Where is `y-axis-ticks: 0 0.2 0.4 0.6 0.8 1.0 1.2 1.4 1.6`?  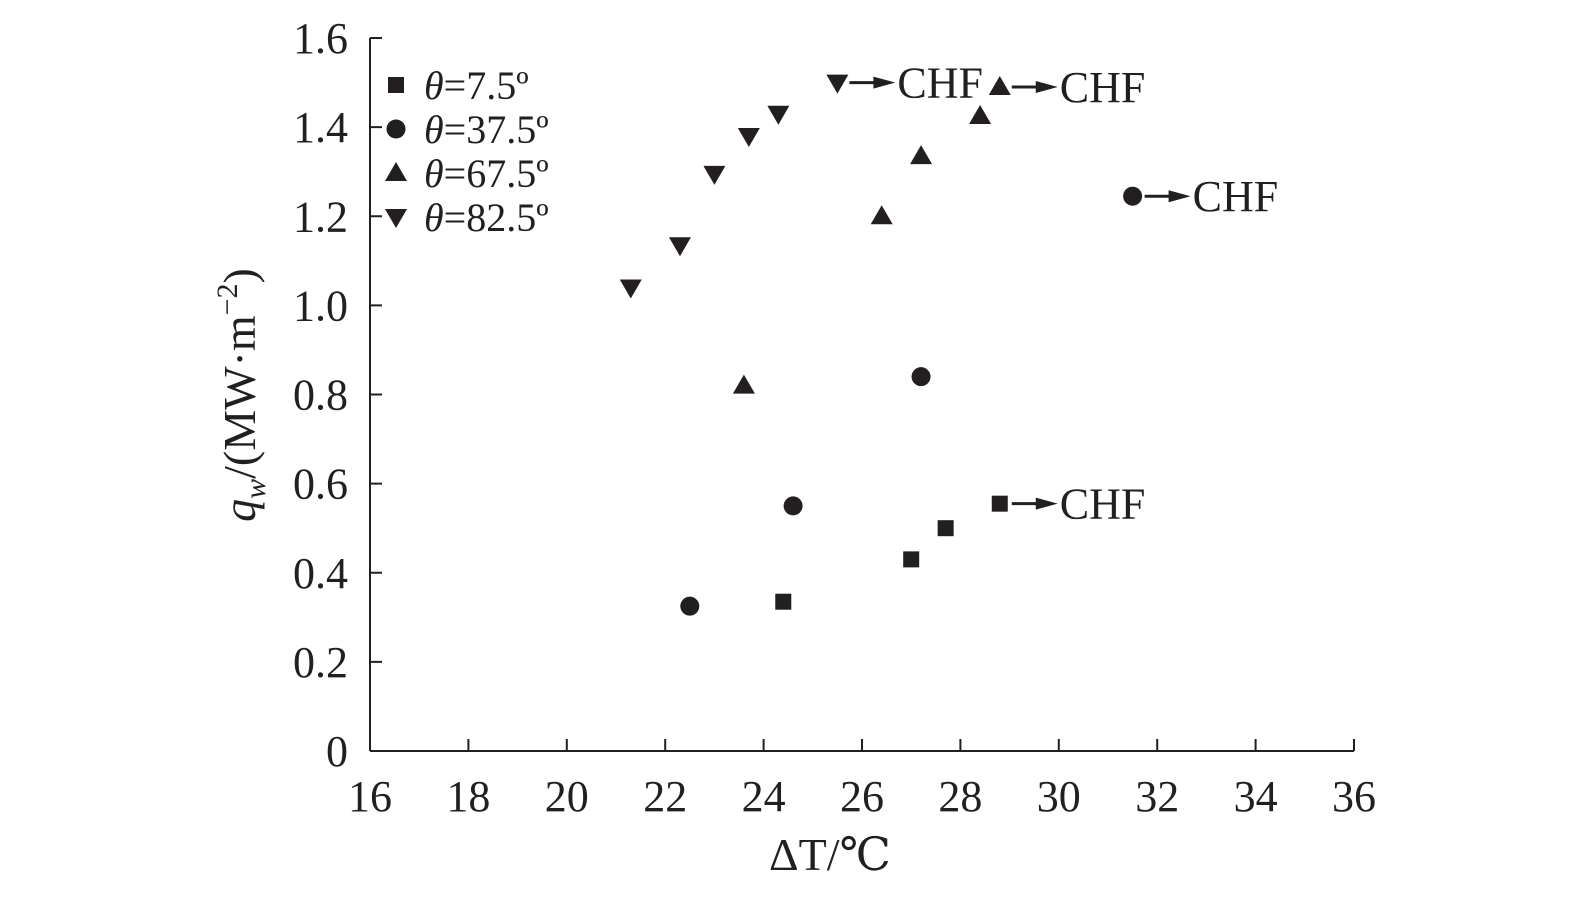
y-axis-ticks: 0 0.2 0.4 0.6 0.8 1.0 1.2 1.4 1.6 is located at coordinates (337, 395).